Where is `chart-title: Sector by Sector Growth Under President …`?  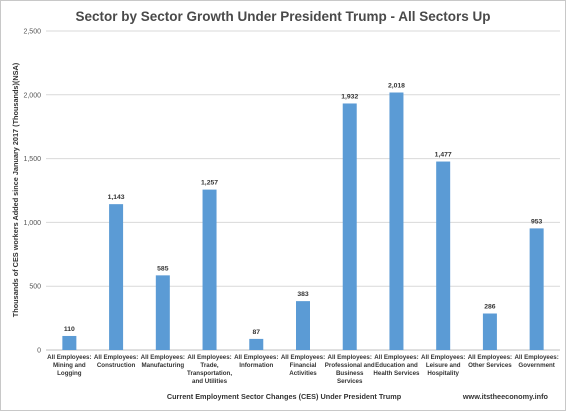 chart-title: Sector by Sector Growth Under President … is located at coordinates (282, 16).